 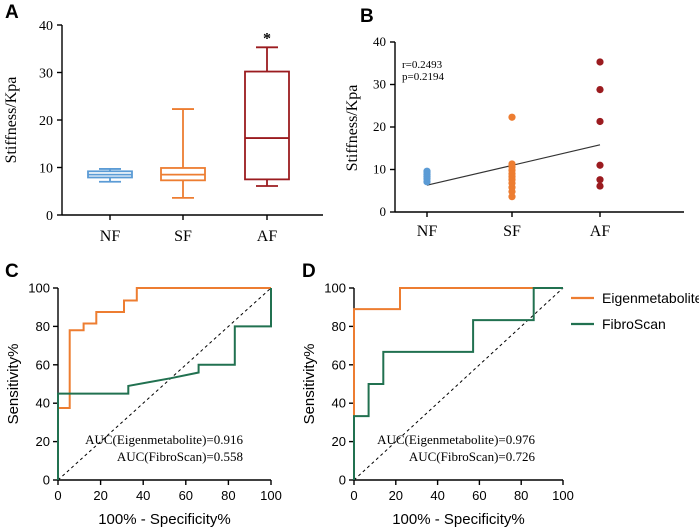 I want to click on auc-fibroscan: AUC(FibroScan)=0.558, so click(x=180, y=456).